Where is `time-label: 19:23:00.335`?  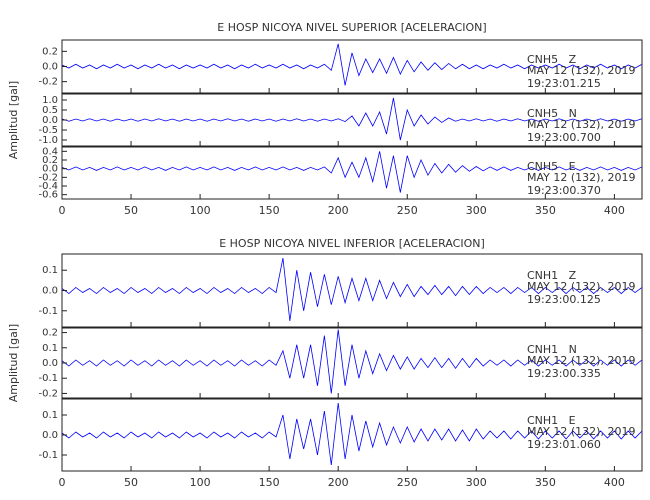
time-label: 19:23:00.335 is located at coordinates (564, 373).